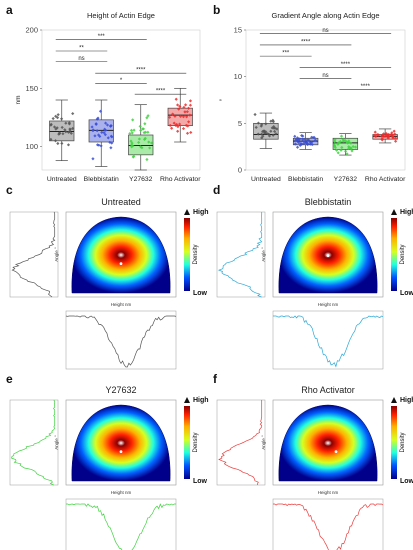  What do you see at coordinates (121, 15) in the screenshot?
I see `chart-title: Height of Actin Edge` at bounding box center [121, 15].